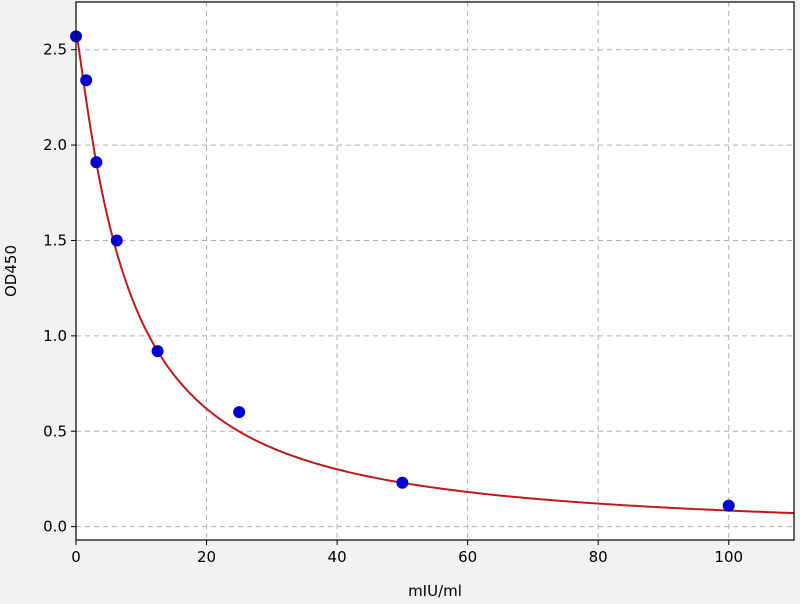 The height and width of the screenshot is (604, 800). Describe the element at coordinates (55, 336) in the screenshot. I see `y-tick-label: 1.0` at that location.